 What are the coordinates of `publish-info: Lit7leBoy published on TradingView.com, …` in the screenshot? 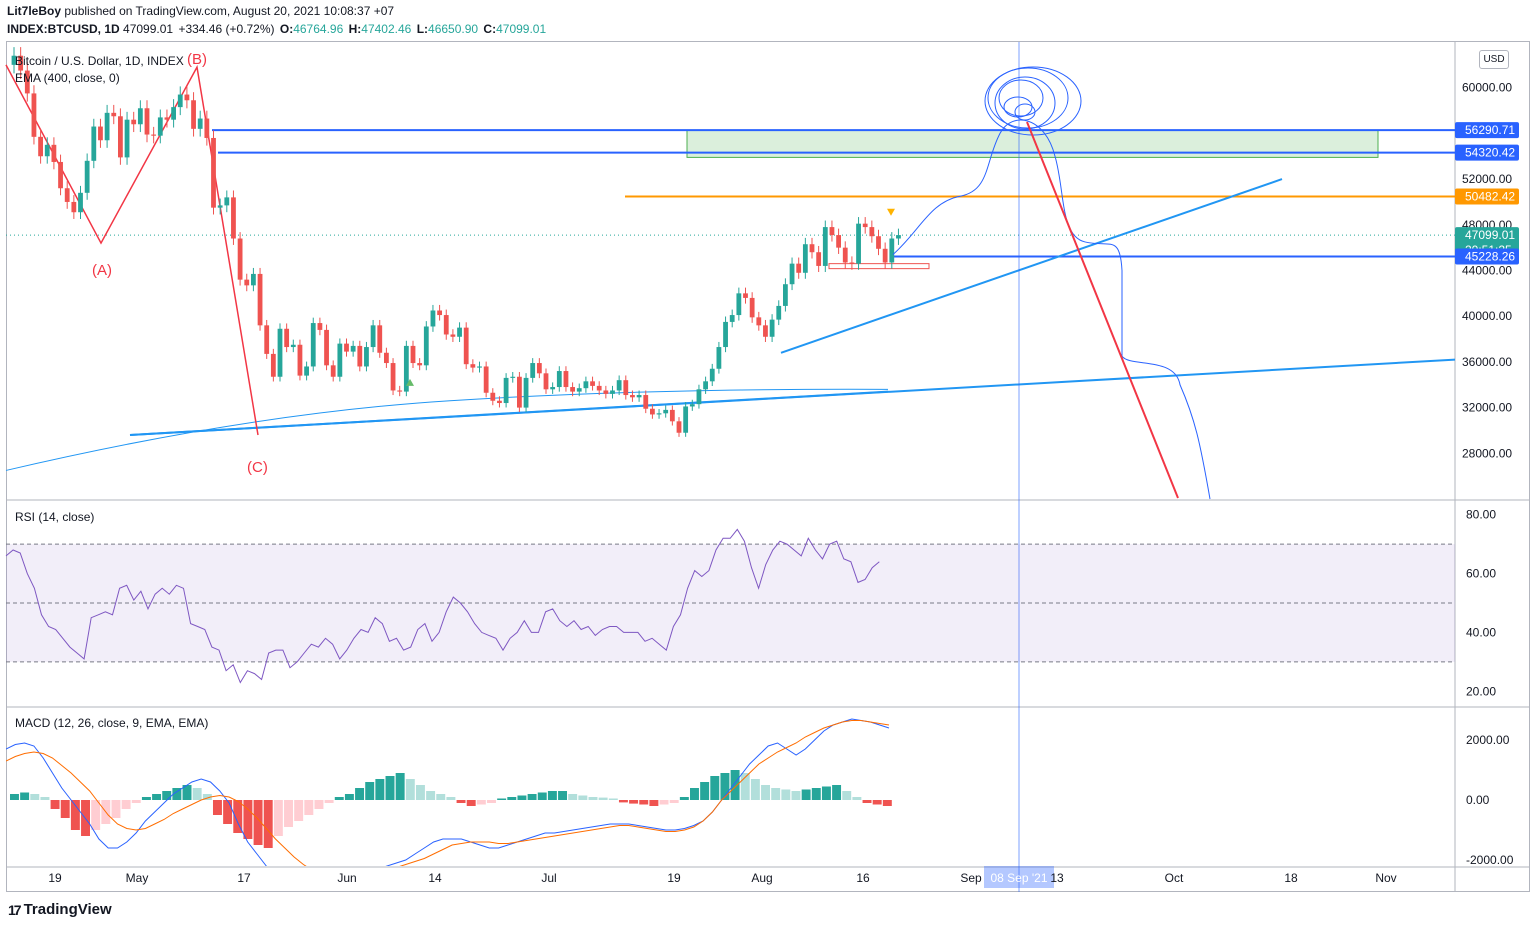 It's located at (200, 11).